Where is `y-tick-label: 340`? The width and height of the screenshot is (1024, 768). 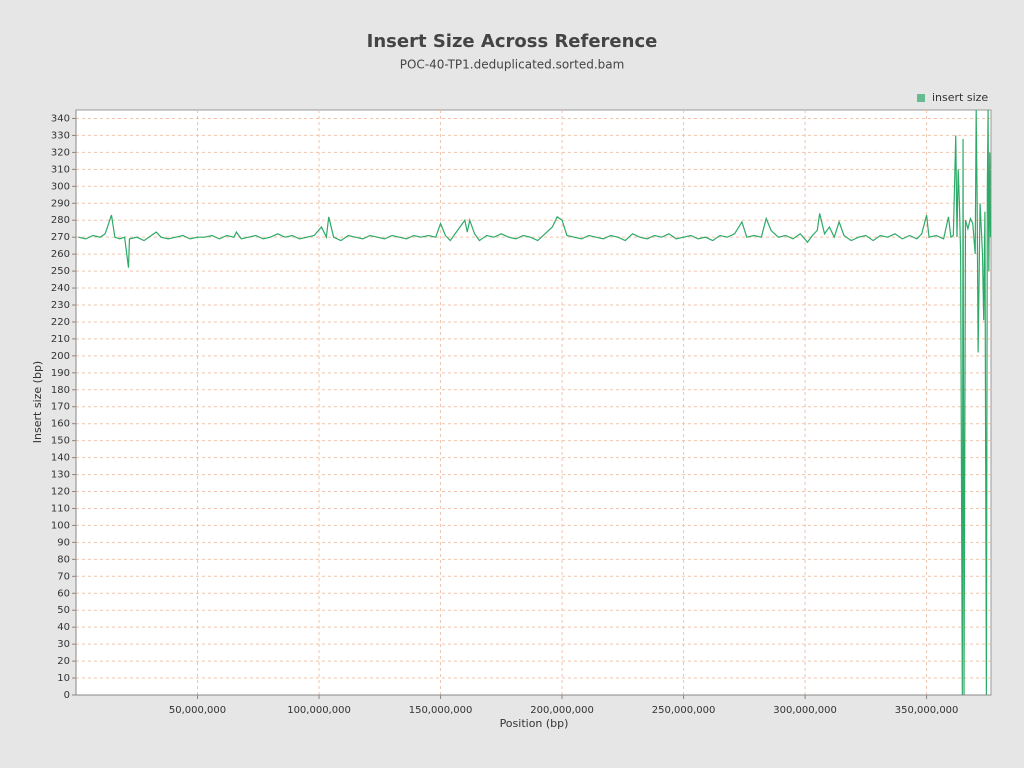
y-tick-label: 340 is located at coordinates (60, 118).